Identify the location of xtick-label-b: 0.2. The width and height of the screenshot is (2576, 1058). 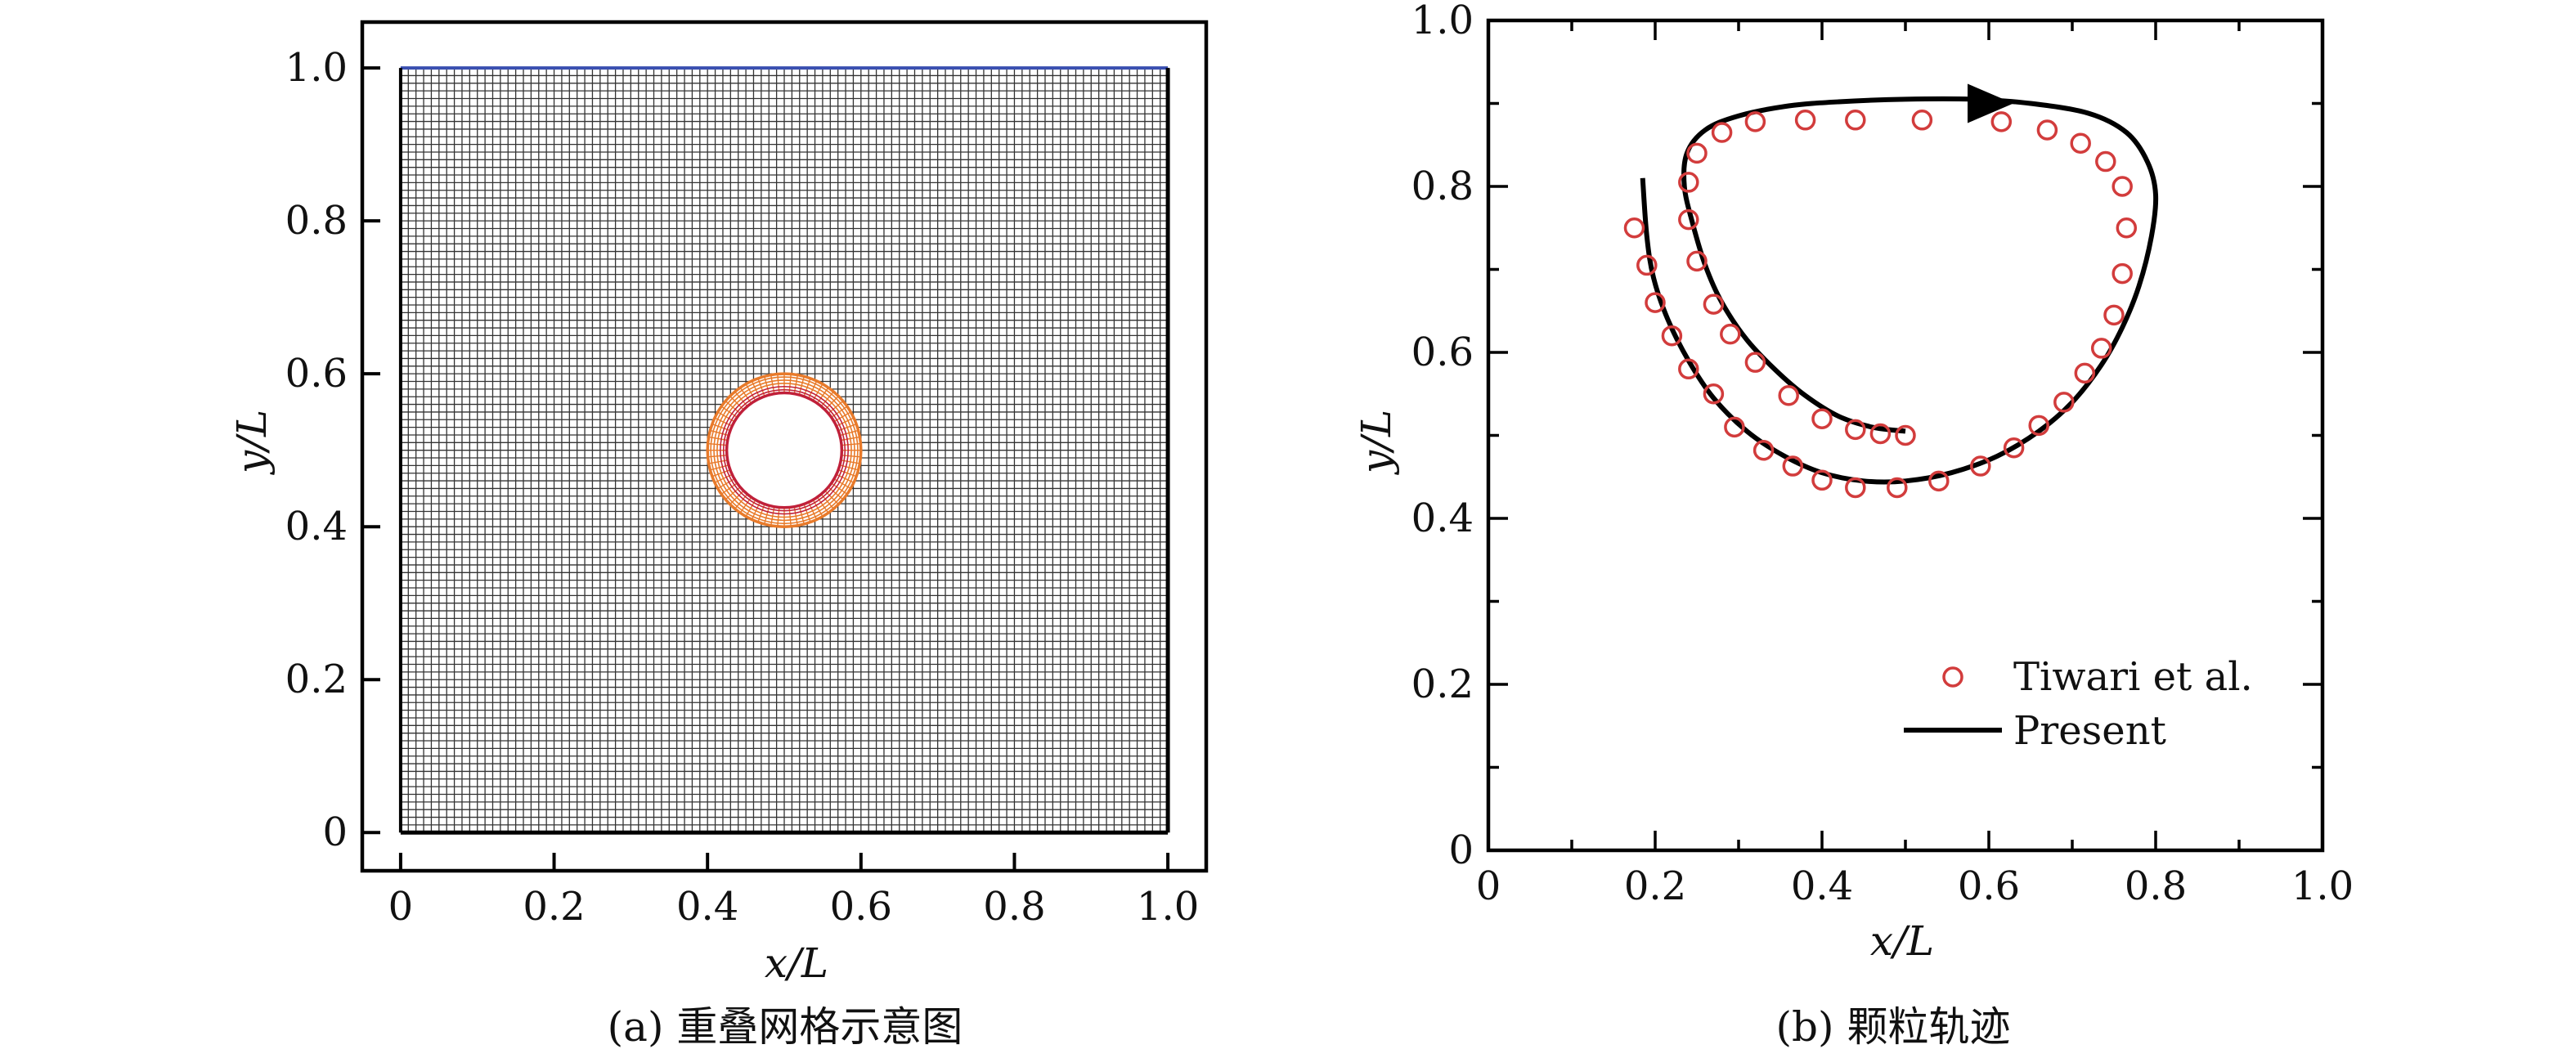
(1655, 886).